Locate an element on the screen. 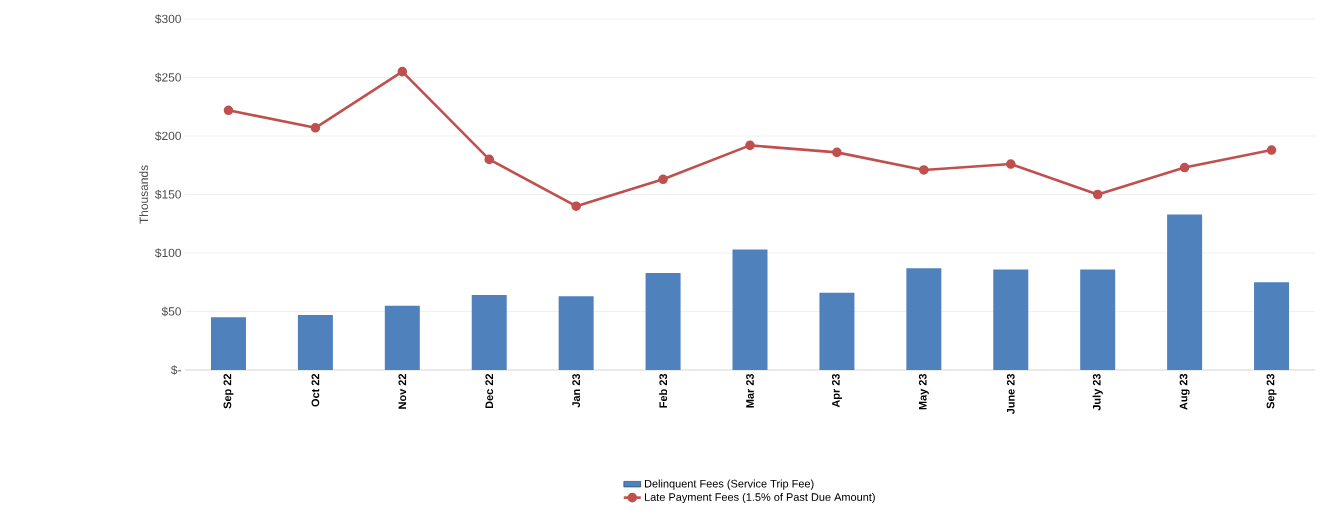  x-tick-label: Dec 22 is located at coordinates (489, 391).